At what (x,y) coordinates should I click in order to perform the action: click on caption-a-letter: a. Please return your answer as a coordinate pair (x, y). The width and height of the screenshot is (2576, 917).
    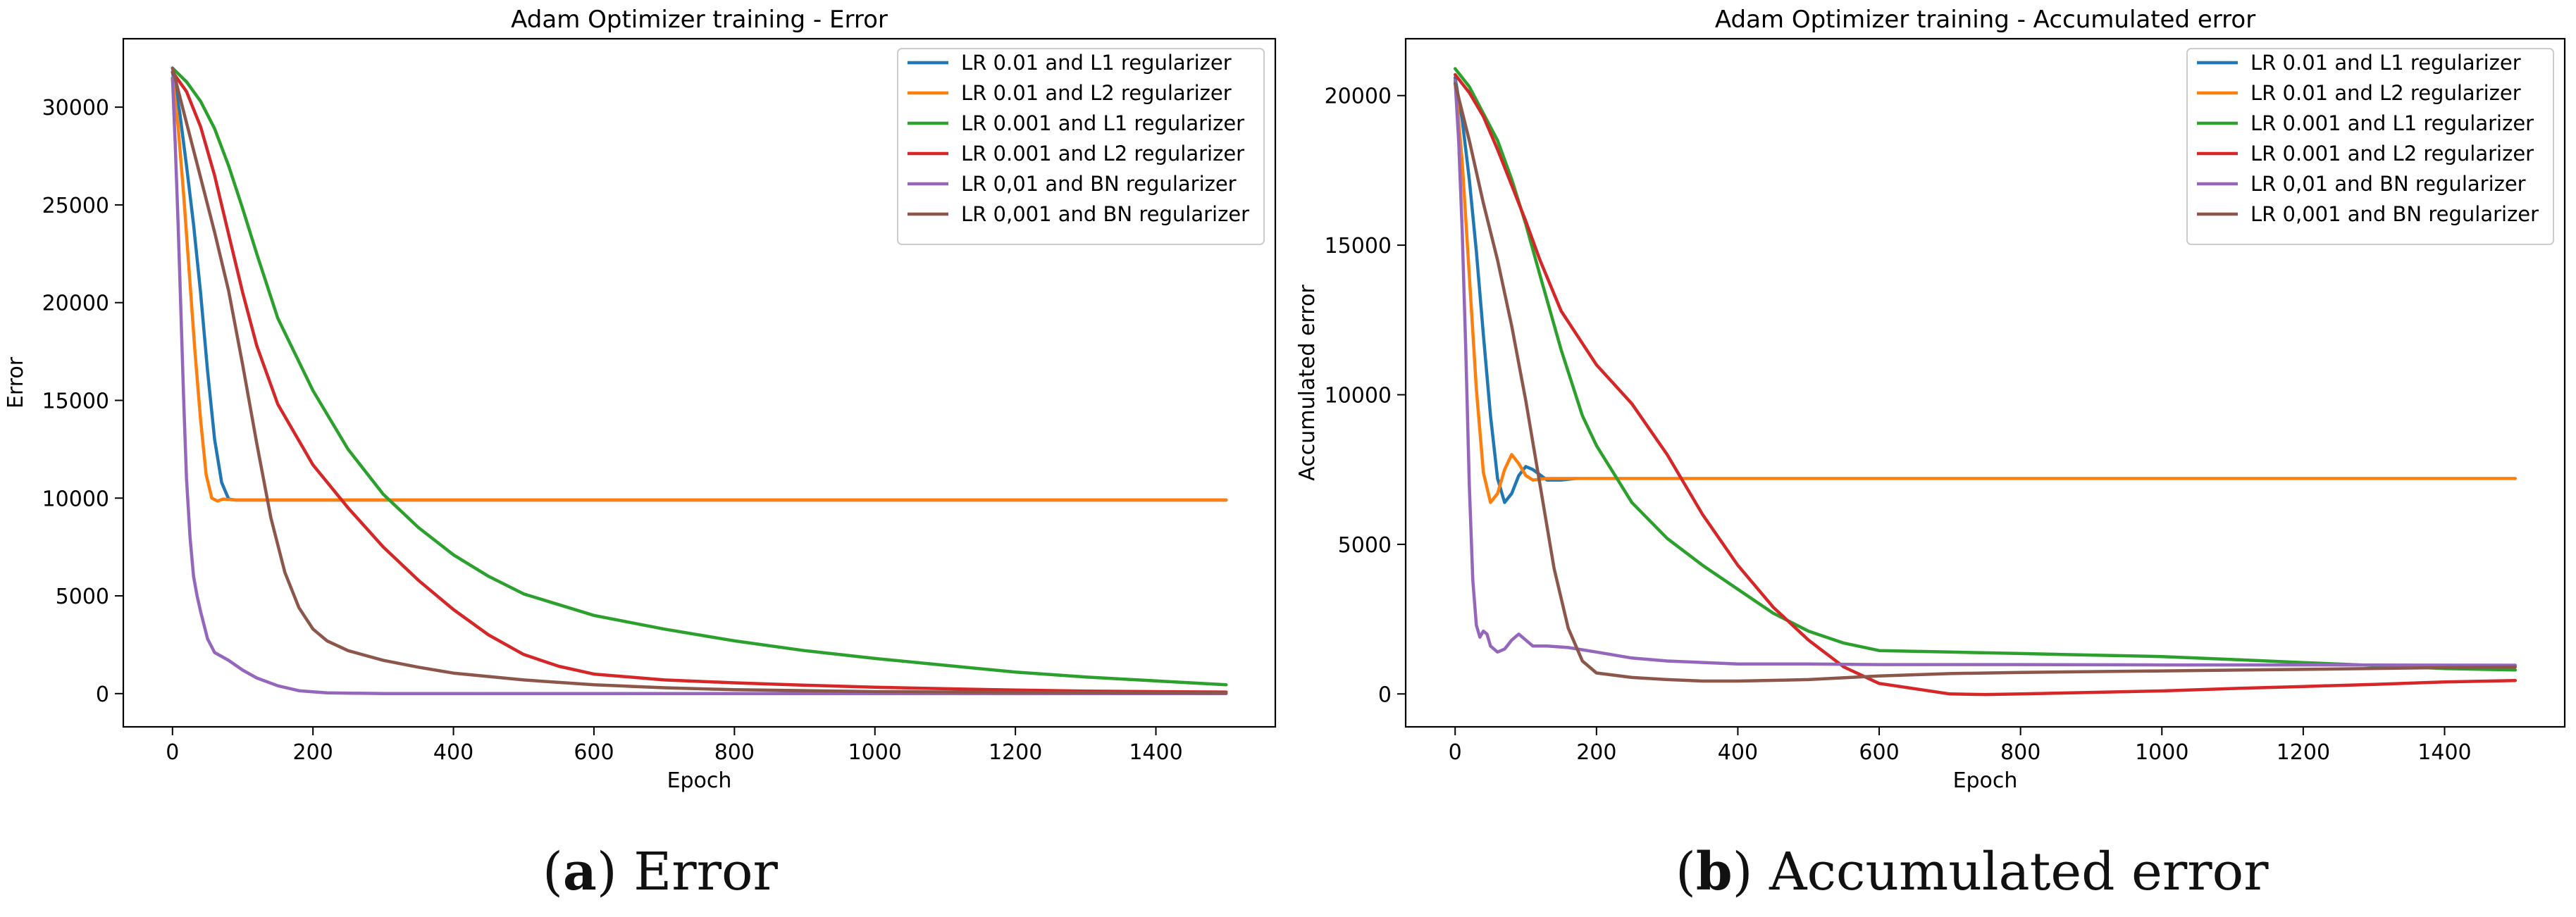
    Looking at the image, I should click on (579, 872).